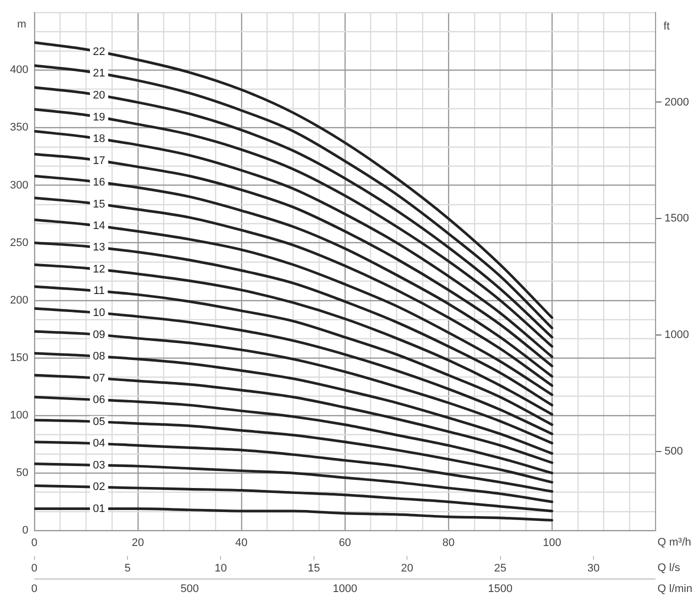 This screenshot has height=601, width=700. I want to click on series-label: 14, so click(99, 226).